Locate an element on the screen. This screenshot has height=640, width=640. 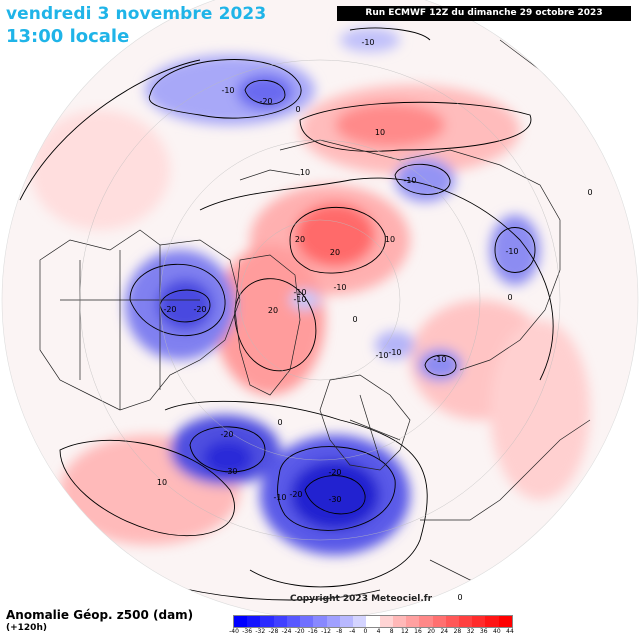
legend-label: -32 is located at coordinates (260, 631).